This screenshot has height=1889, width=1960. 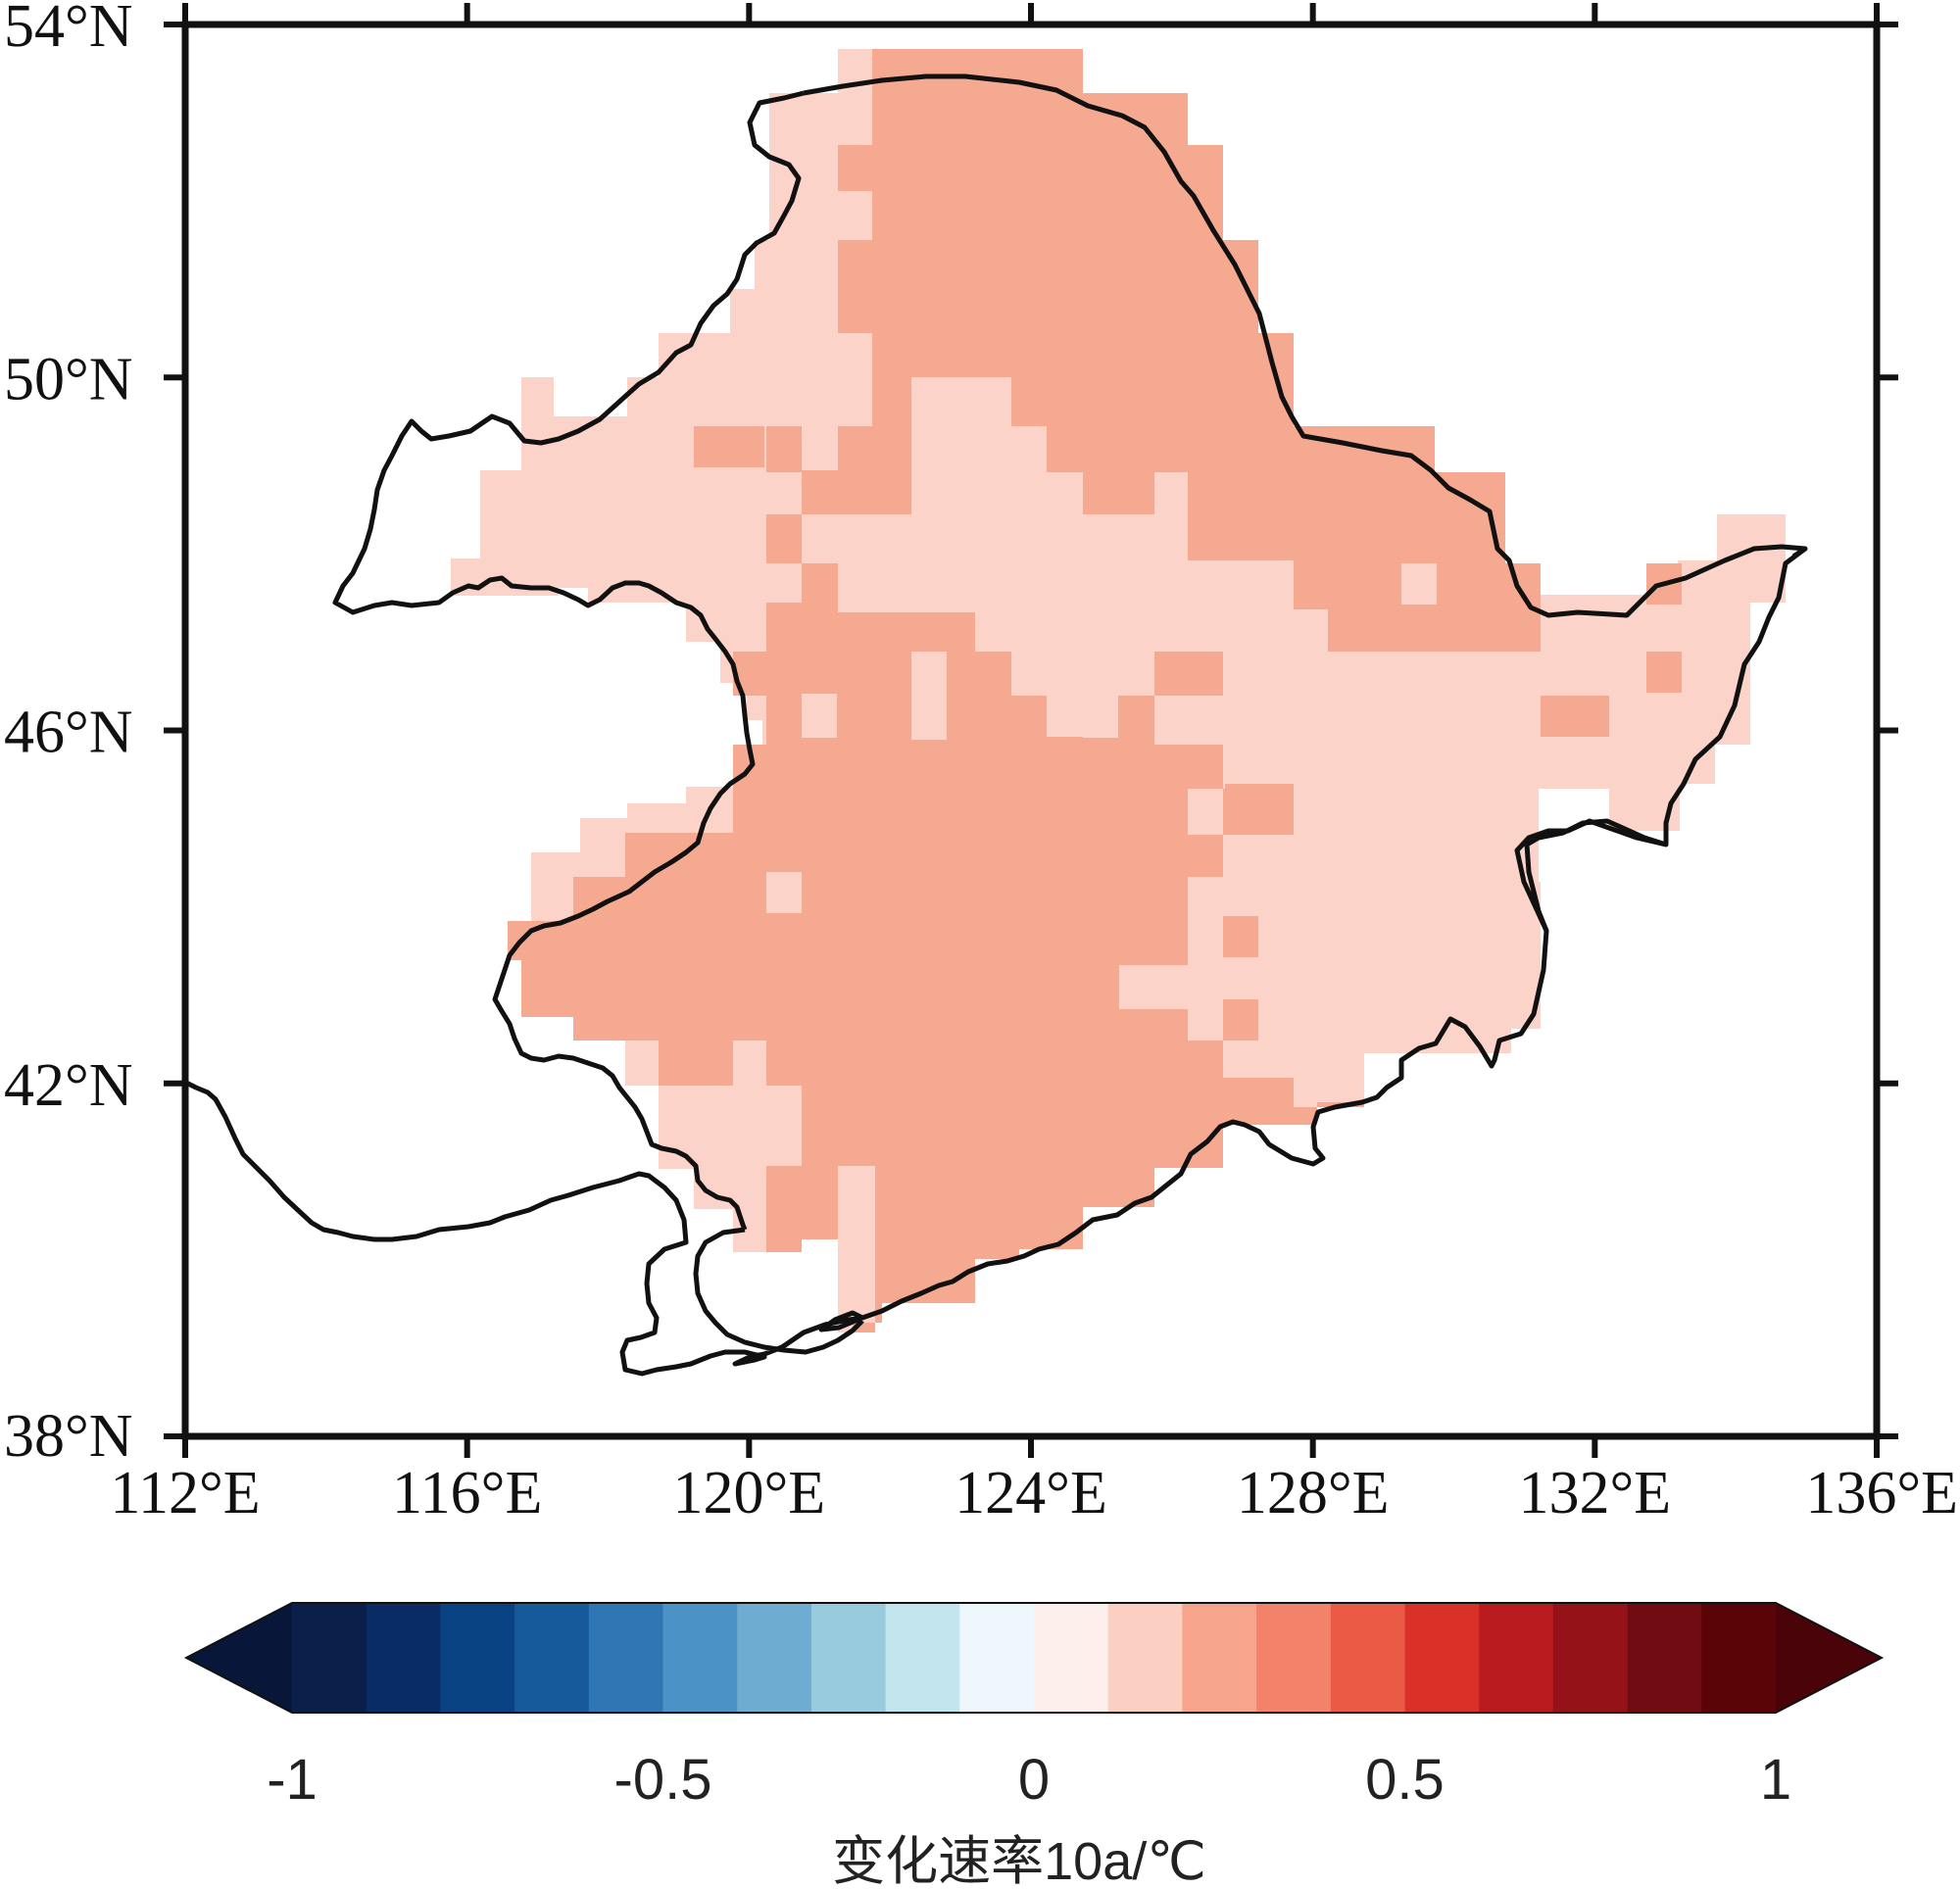 What do you see at coordinates (68, 379) in the screenshot?
I see `lat-tick-label: 50°N` at bounding box center [68, 379].